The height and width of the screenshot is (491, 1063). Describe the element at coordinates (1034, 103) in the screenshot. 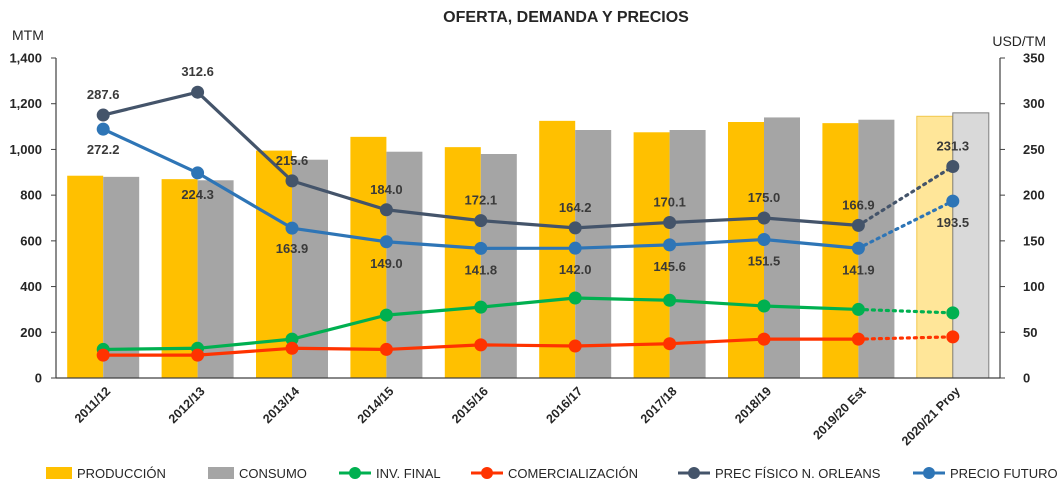

I see `y-right-tick-label: 300` at that location.